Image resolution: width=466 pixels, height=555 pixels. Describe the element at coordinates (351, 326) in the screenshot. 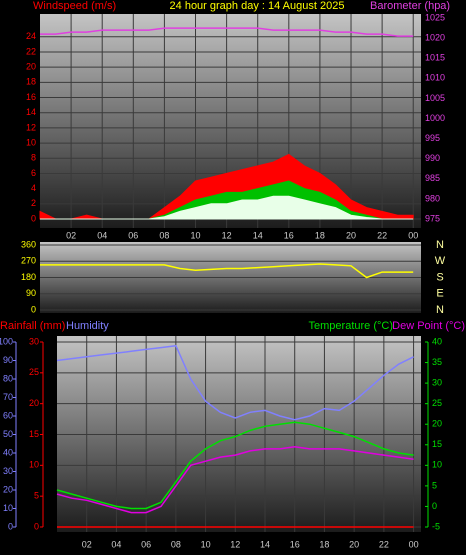

I see `legend-entry: Temperature (°C)` at that location.